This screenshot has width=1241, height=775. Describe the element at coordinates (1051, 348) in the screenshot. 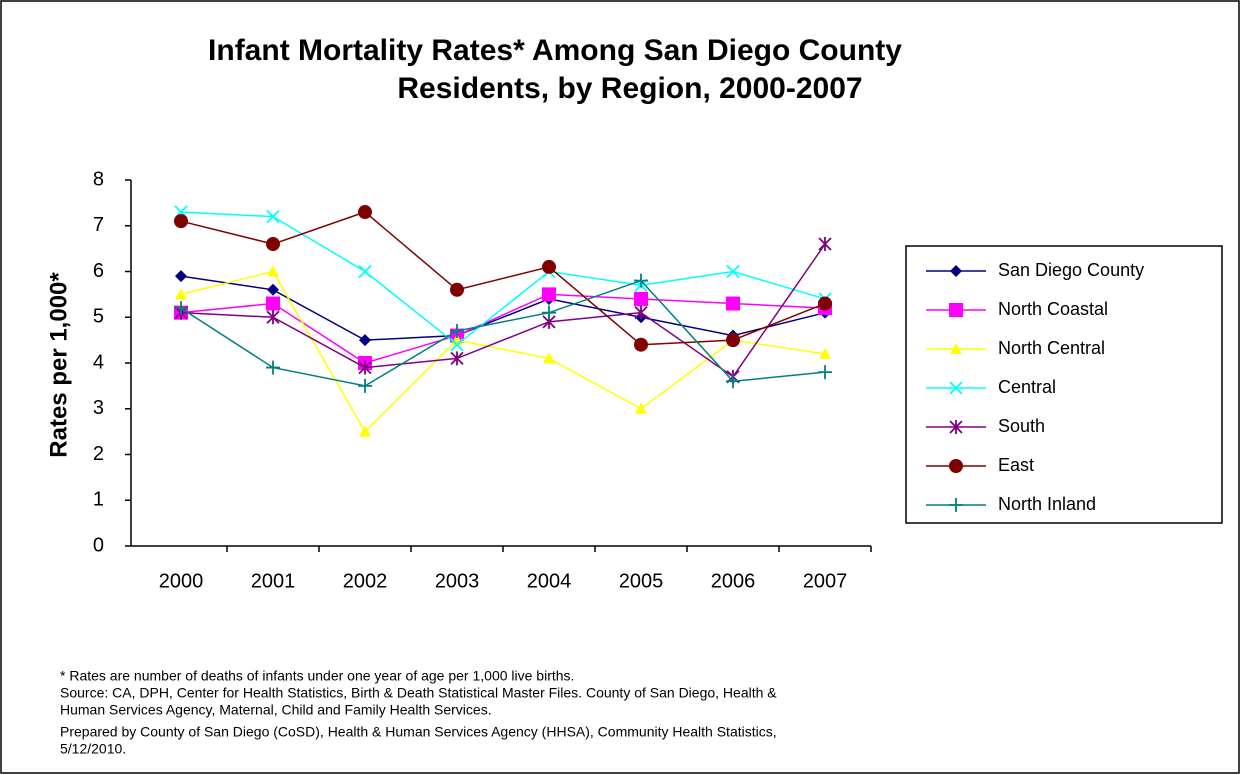

I see `legend-label: North Central` at that location.